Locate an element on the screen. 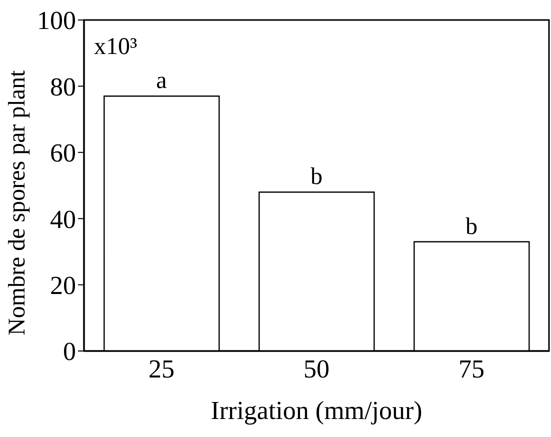  y-tick-label: 100 is located at coordinates (56, 21).